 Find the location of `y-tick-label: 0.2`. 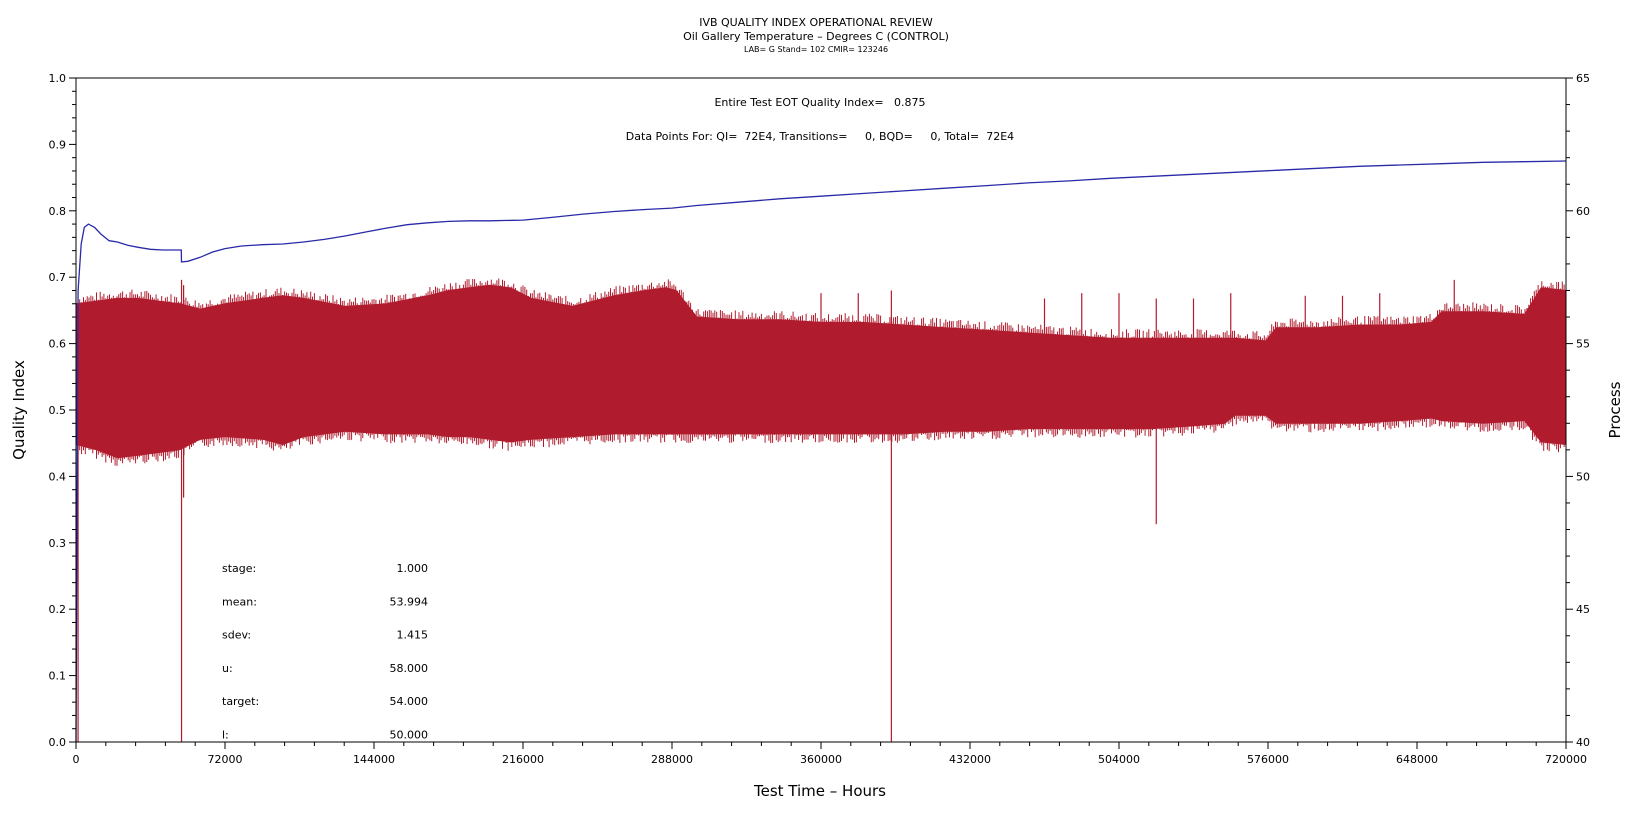

y-tick-label: 0.2 is located at coordinates (58, 609).